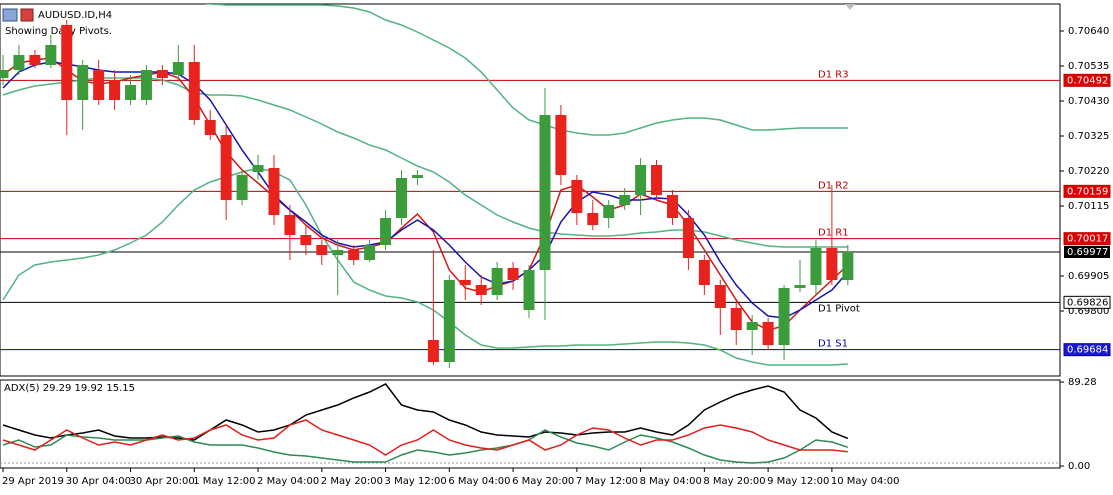 This screenshot has height=495, width=1113. Describe the element at coordinates (833, 185) in the screenshot. I see `pivot-label: D1 R2` at that location.